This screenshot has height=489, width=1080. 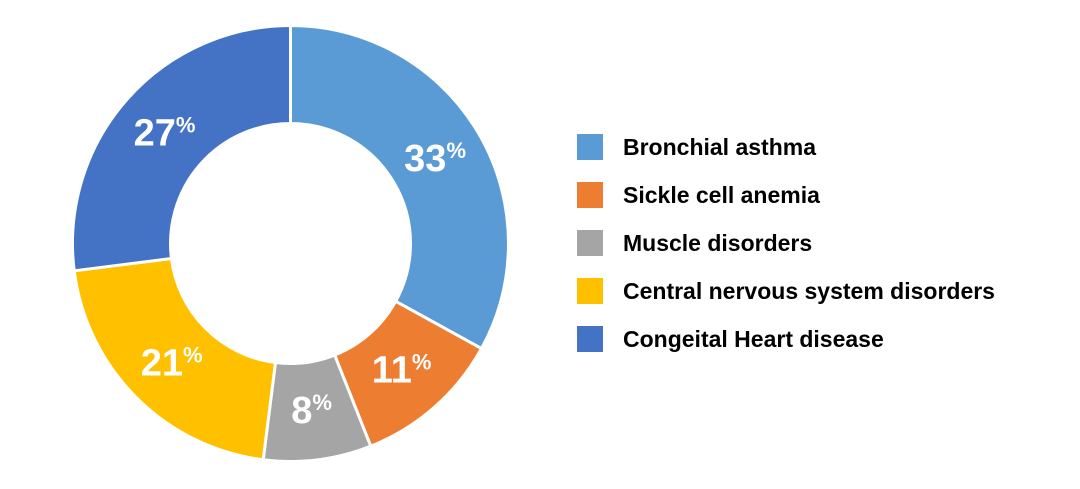 I want to click on legend-item: Congeital Heart disease, so click(x=786, y=339).